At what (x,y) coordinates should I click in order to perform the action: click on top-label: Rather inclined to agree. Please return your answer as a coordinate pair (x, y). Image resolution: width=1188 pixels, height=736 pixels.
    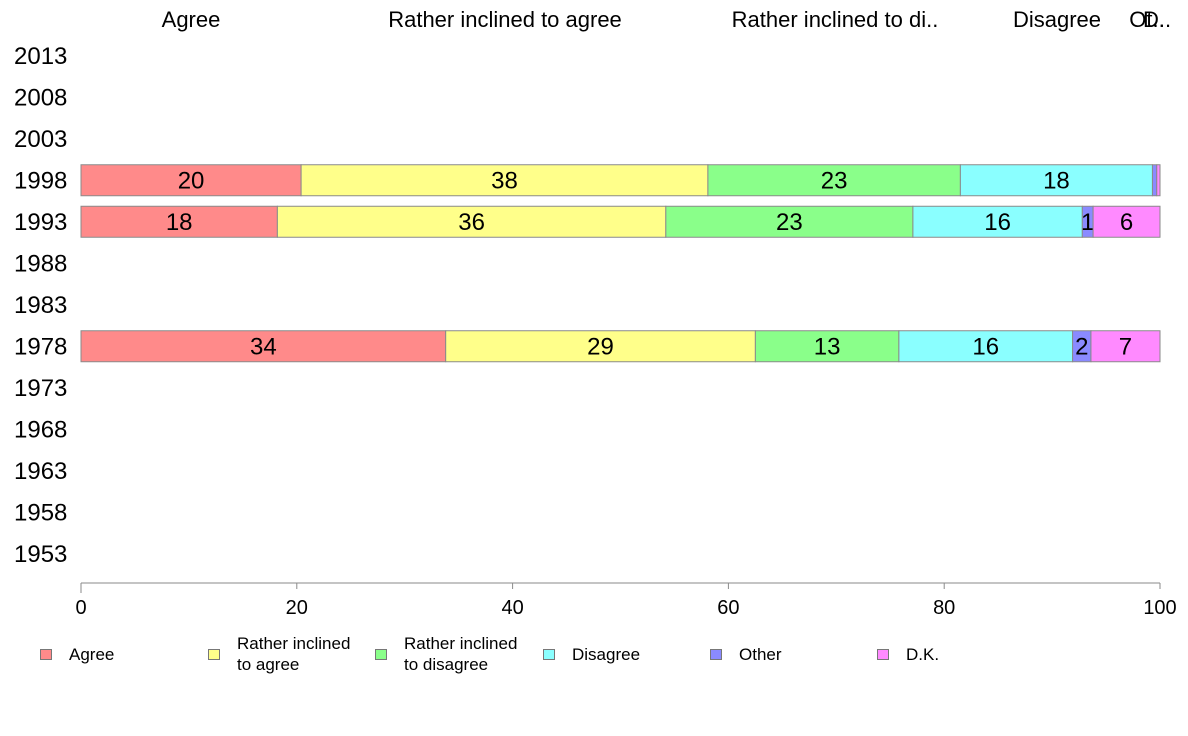
    Looking at the image, I should click on (505, 19).